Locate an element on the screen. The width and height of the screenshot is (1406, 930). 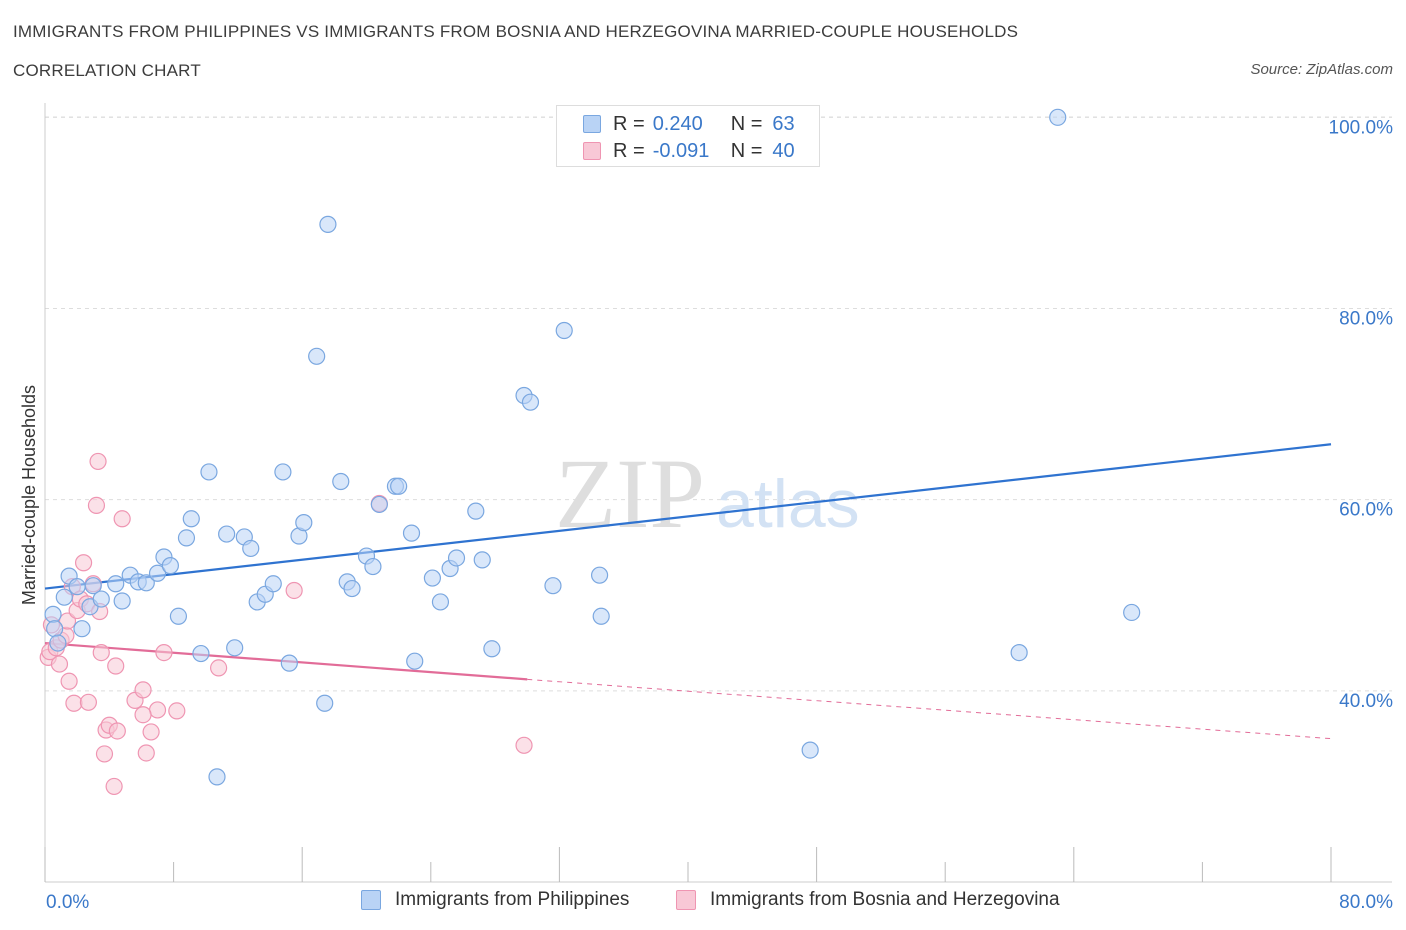
trend-line-philippines is located at coordinates (688, 516).